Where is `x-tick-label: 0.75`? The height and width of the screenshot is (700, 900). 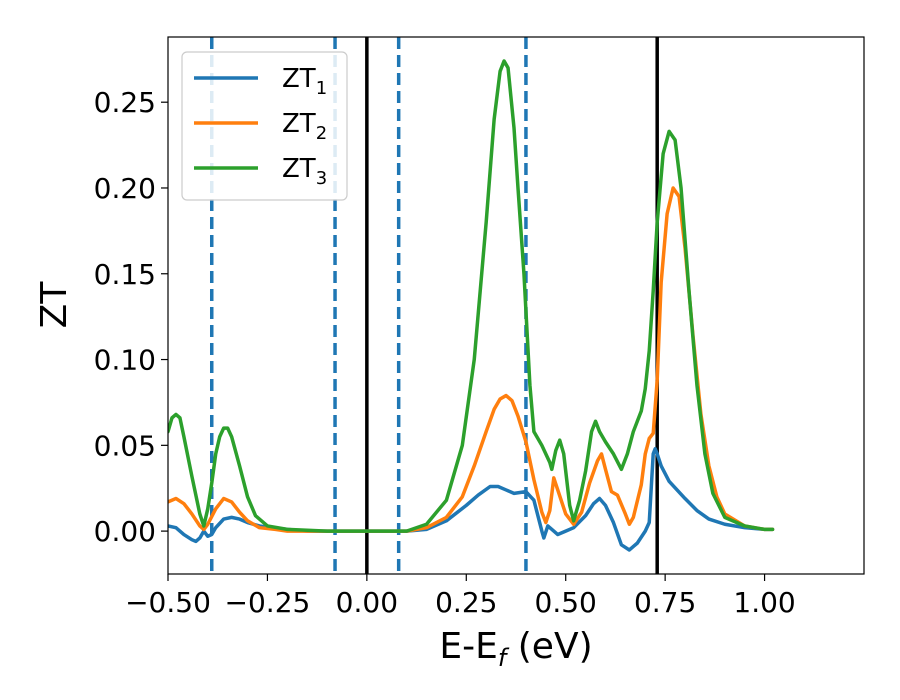
x-tick-label: 0.75 is located at coordinates (665, 602).